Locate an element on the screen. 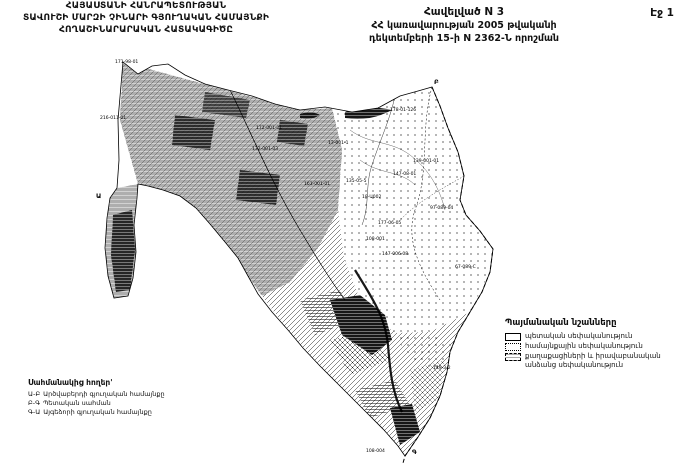 Image resolution: width=681 pixels, height=470 pixels. boundary-marker-b: Բ is located at coordinates (436, 82).